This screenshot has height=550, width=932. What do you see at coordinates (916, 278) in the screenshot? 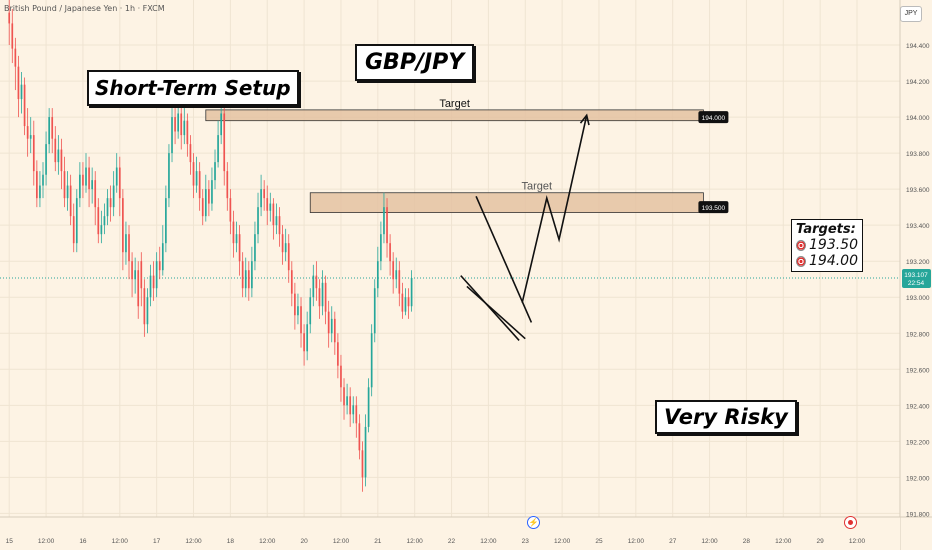
I see `current-price-tag` at bounding box center [916, 278].